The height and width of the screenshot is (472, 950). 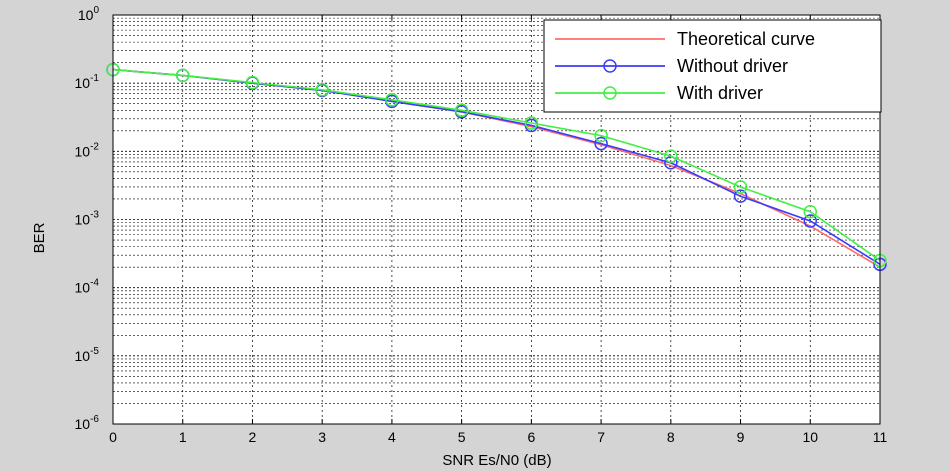 I want to click on y-tick-label: 10⁻², so click(x=87, y=150).